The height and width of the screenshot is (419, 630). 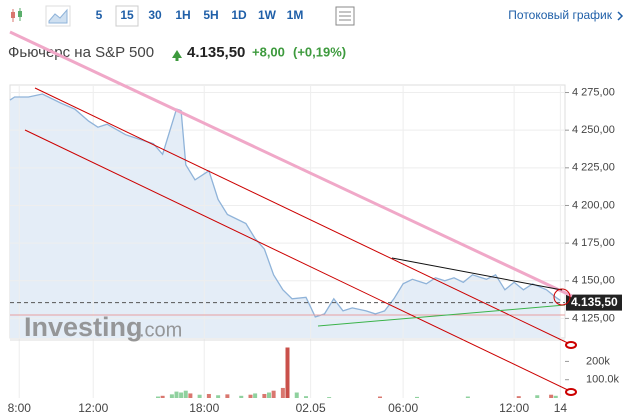 What do you see at coordinates (317, 16) in the screenshot?
I see `toolbar: Потоковый график 5 15 30 1H 5H 1D 1W 1M` at bounding box center [317, 16].